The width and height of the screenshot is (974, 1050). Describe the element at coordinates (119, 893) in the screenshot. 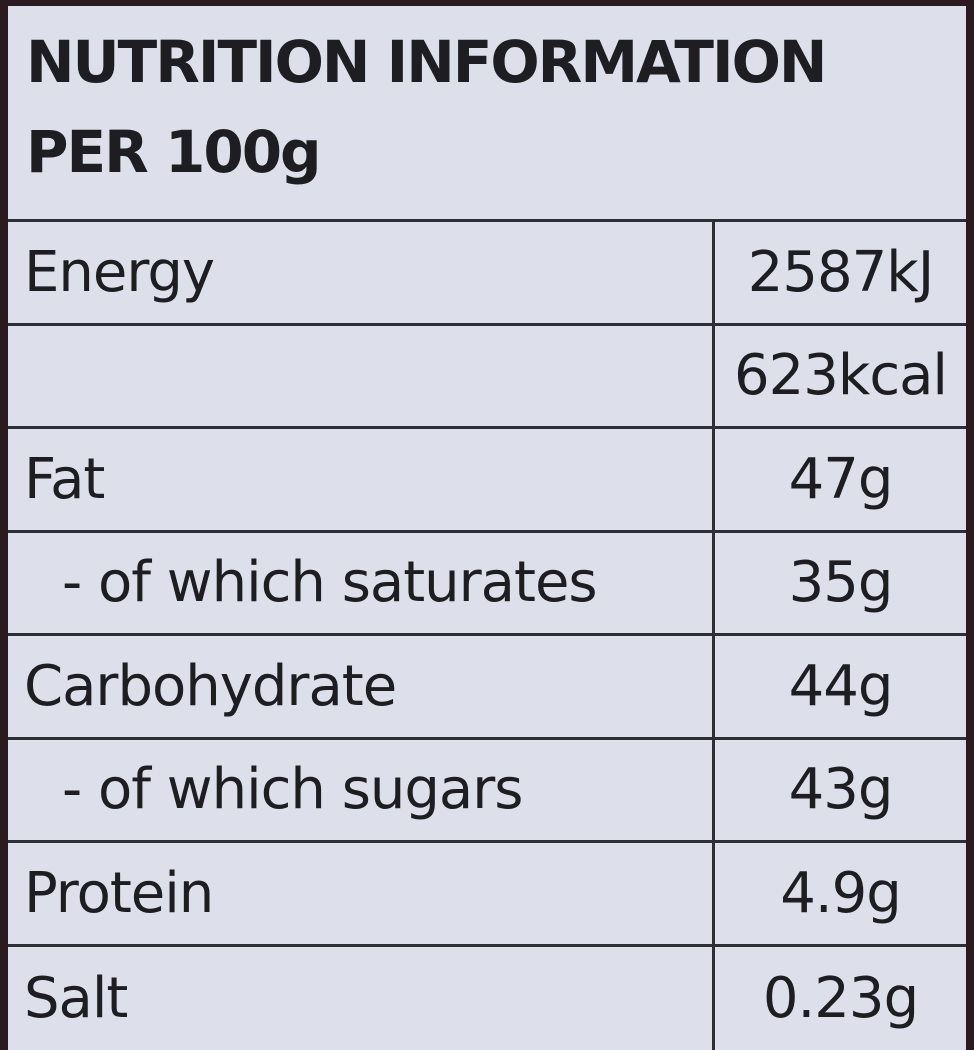

I see `nutrient-label: Protein` at that location.